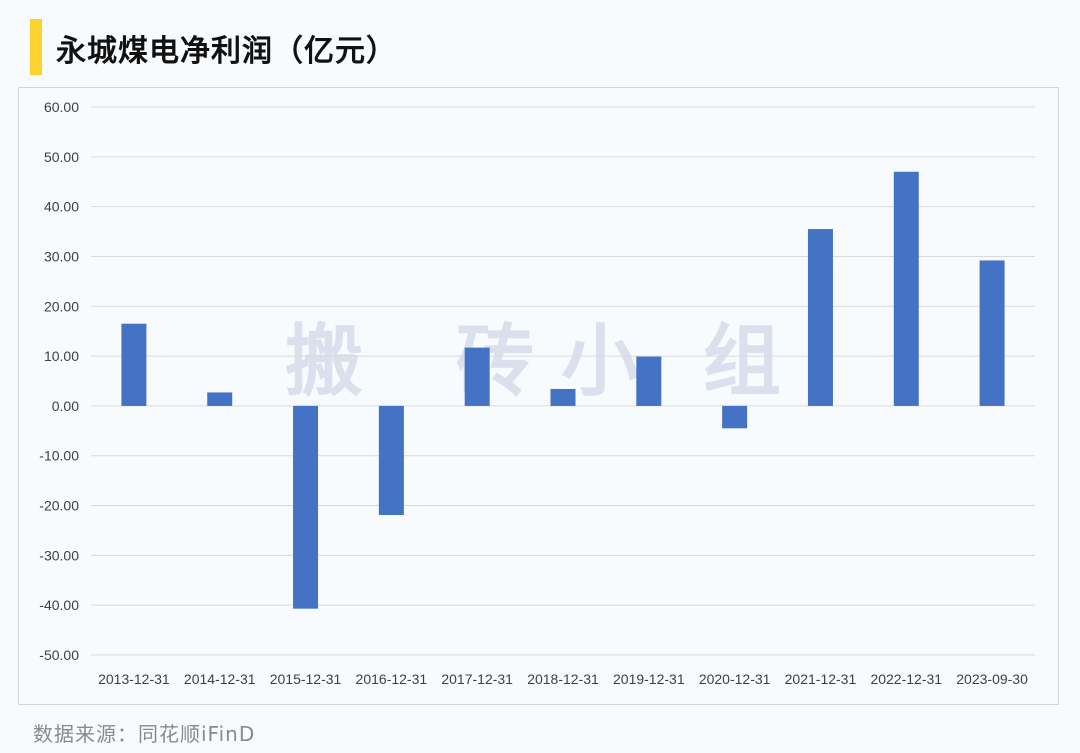 The width and height of the screenshot is (1080, 753). Describe the element at coordinates (61, 306) in the screenshot. I see `y-tick-label: 20.00` at that location.